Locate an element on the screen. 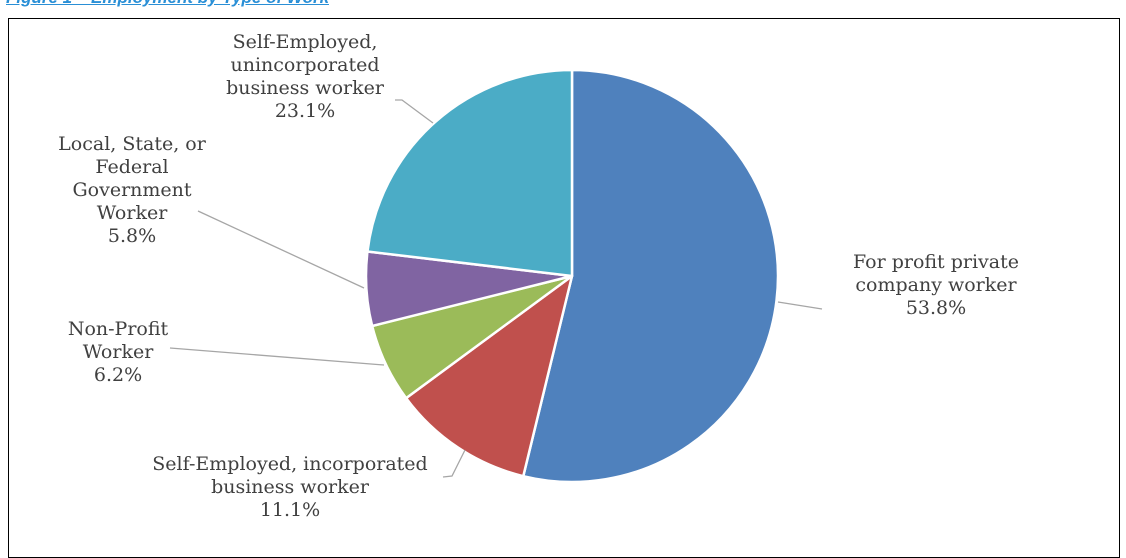  slice-label-2: Non-Profit Worker 6.2% is located at coordinates (118, 352).